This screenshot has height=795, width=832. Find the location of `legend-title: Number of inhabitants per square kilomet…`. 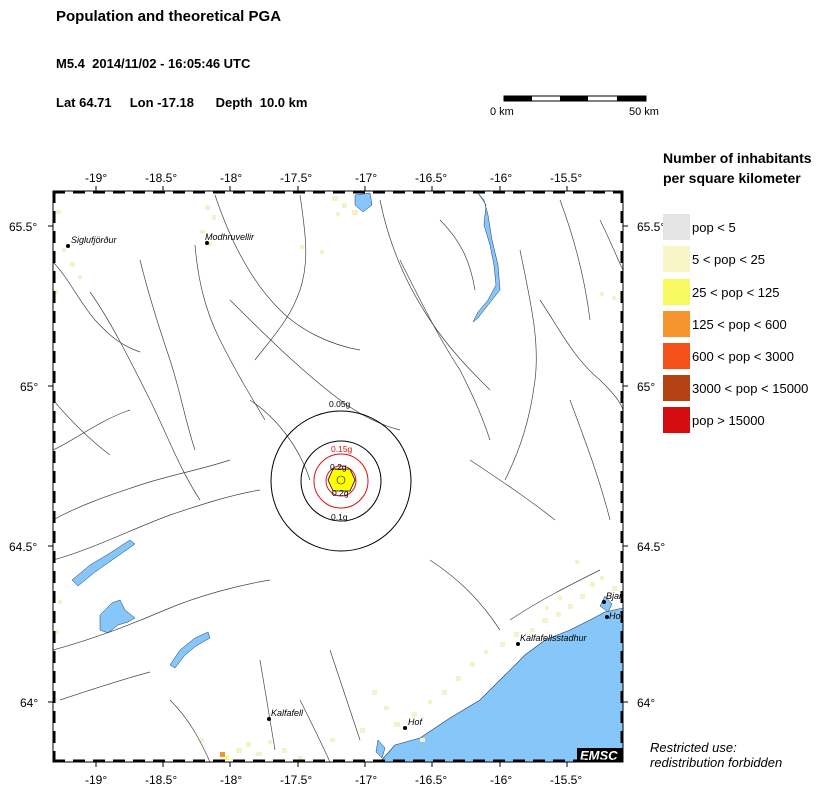

legend-title: Number of inhabitants per square kilomet… is located at coordinates (747, 168).